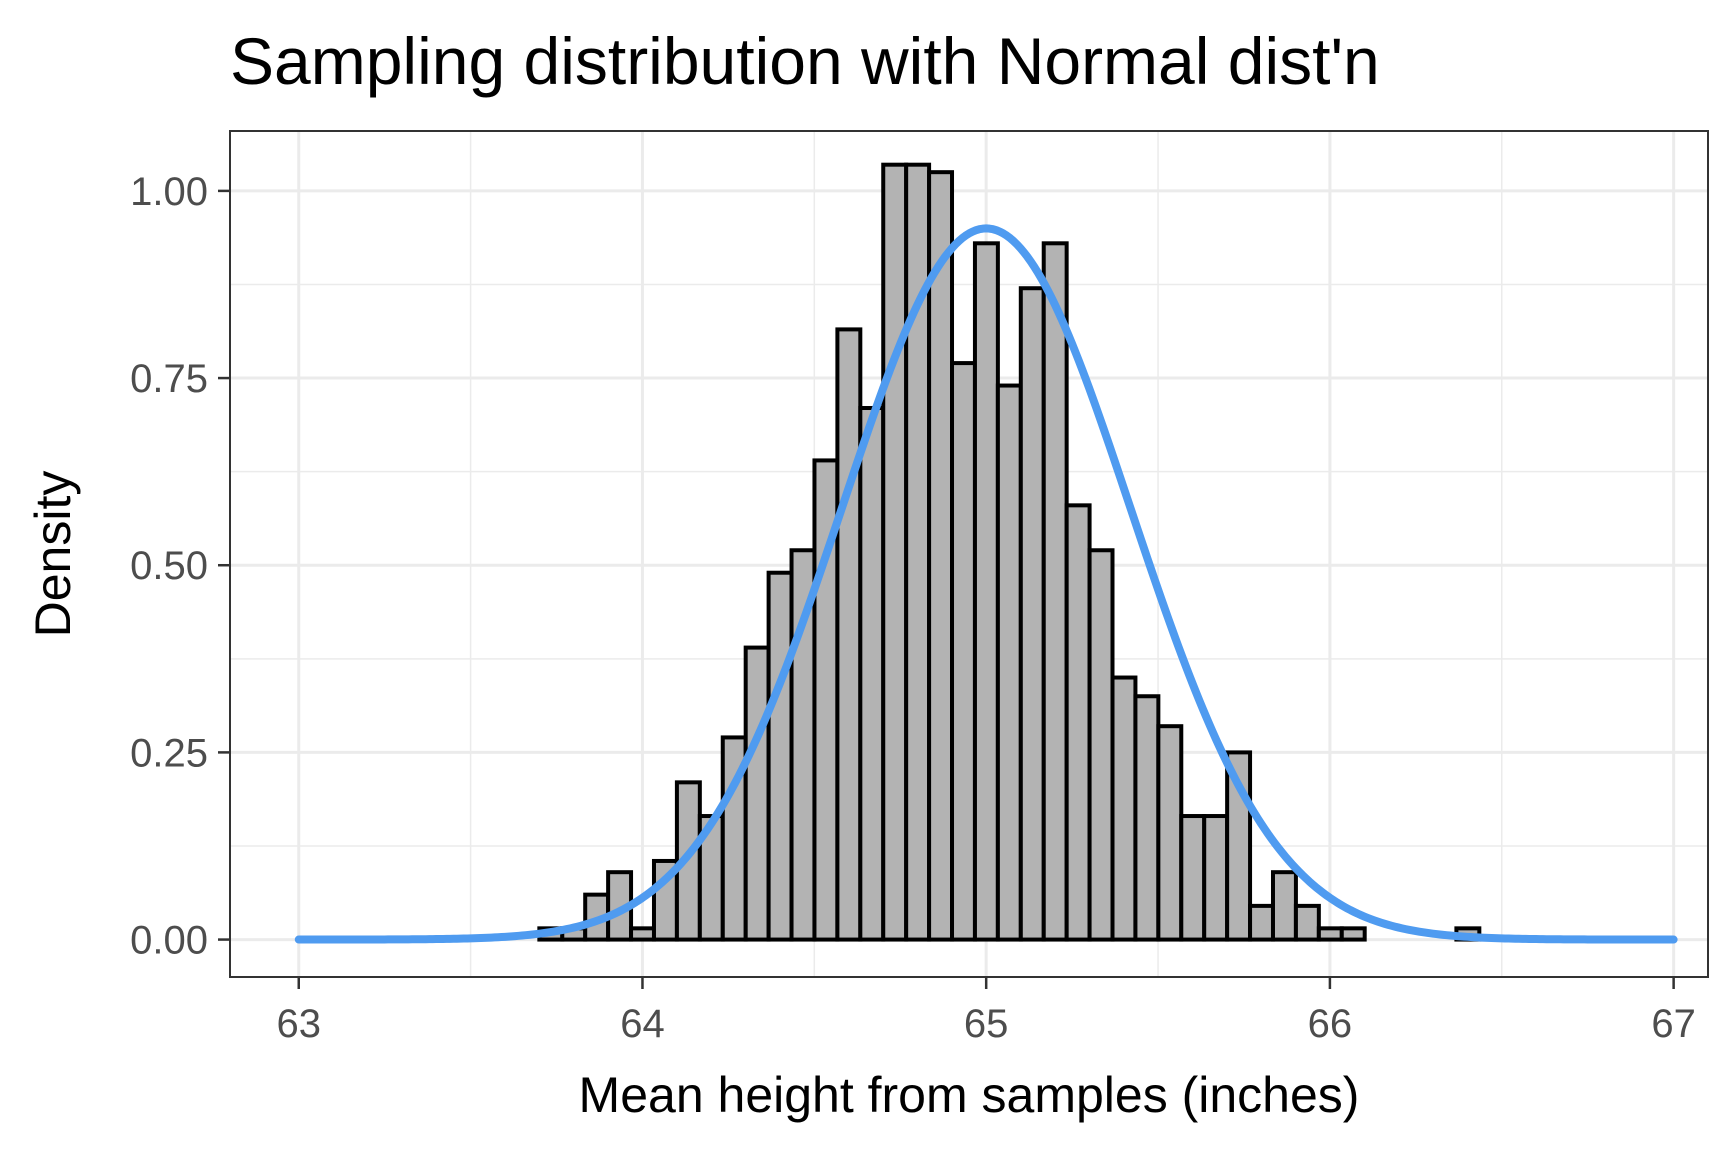  I want to click on y-axis-title: Density, so click(53, 554).